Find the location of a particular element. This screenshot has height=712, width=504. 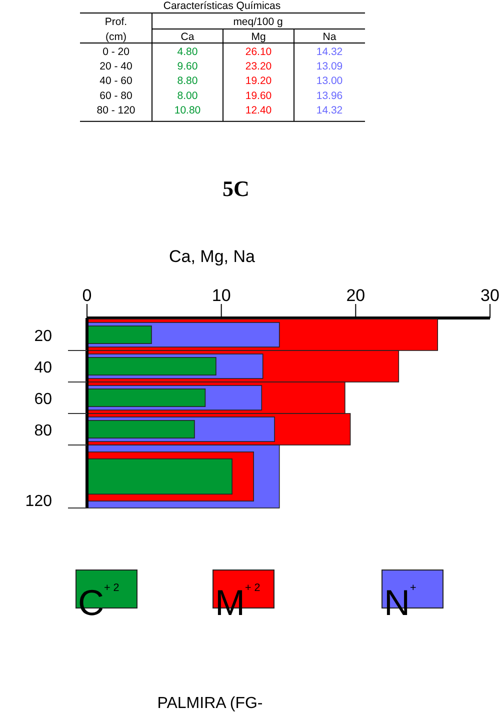

text: Mg is located at coordinates (258, 37).